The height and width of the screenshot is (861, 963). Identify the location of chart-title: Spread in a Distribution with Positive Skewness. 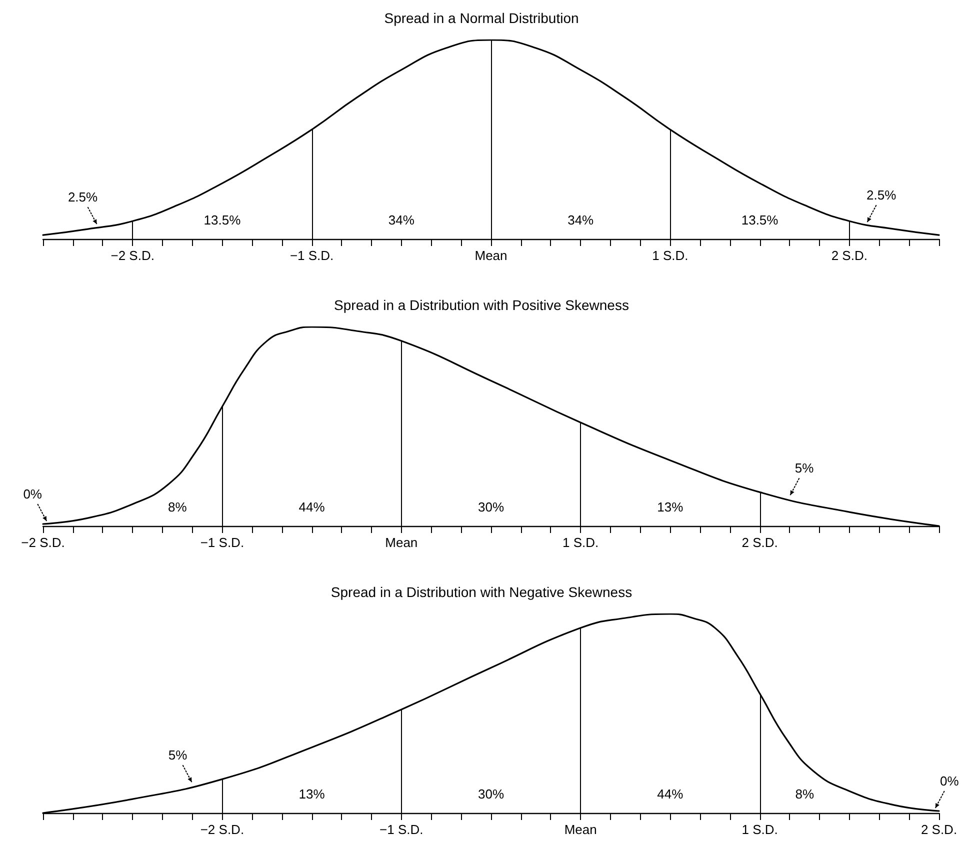
(481, 305).